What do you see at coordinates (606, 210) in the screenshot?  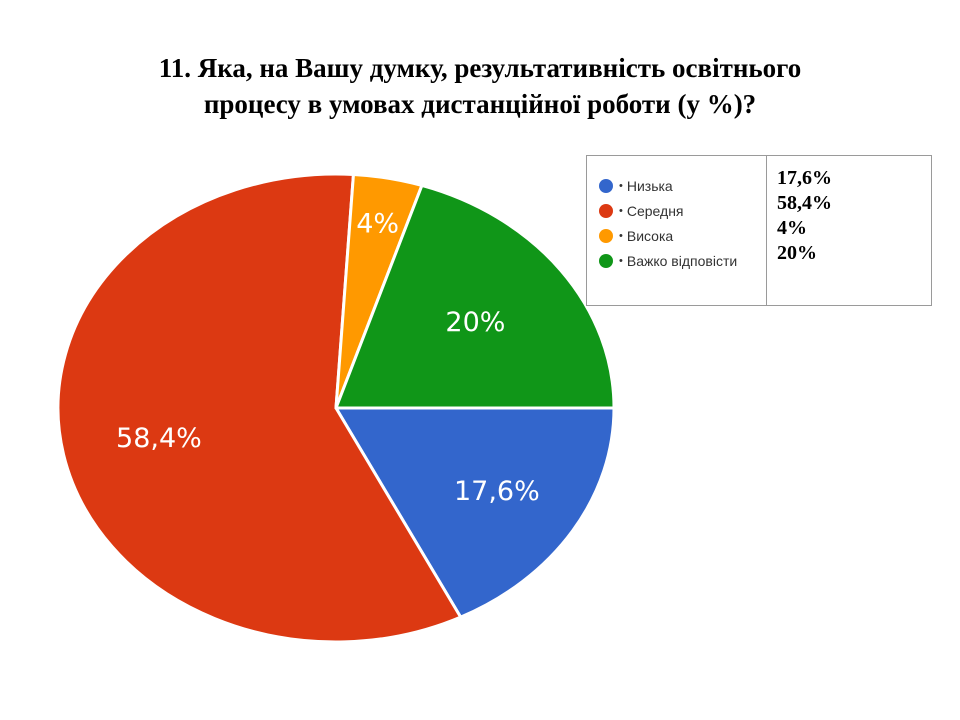 I see `legend-swatch-medium` at bounding box center [606, 210].